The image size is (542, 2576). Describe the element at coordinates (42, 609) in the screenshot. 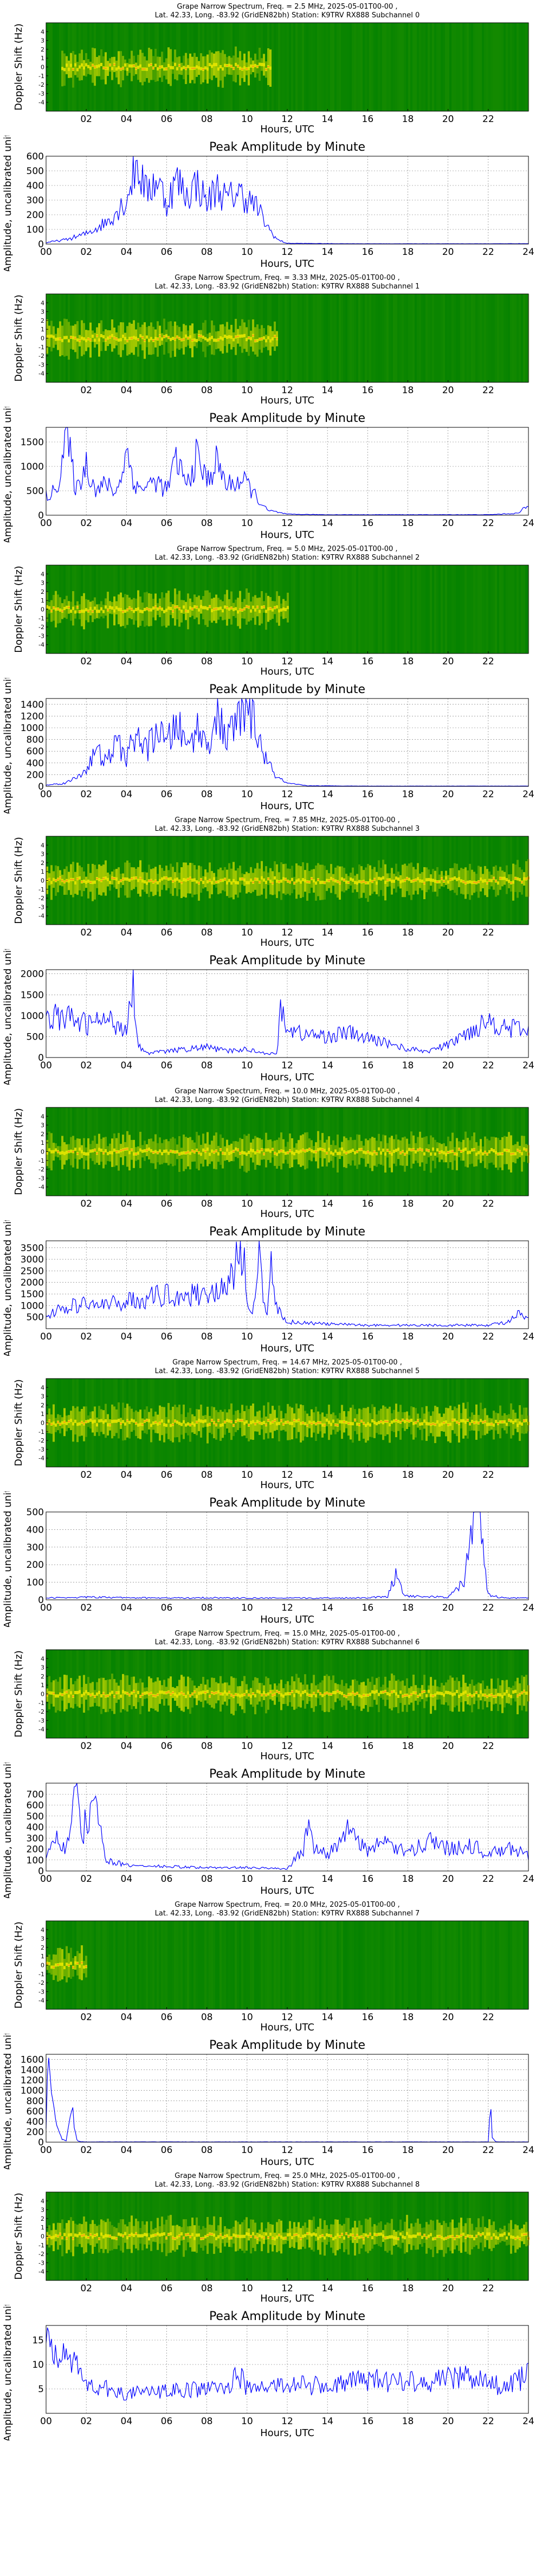

I see `y-tick-label: 0` at that location.